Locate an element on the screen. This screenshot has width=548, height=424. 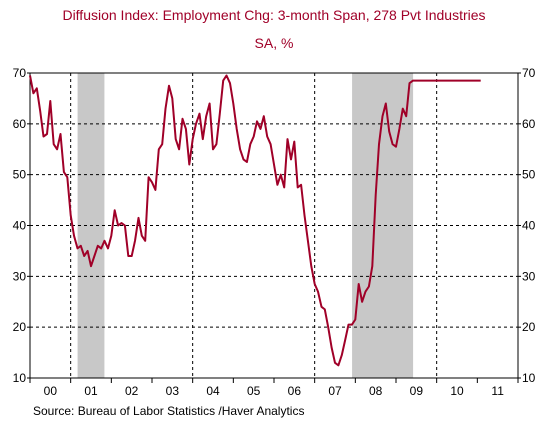
y-tick-label-right: 20 is located at coordinates (529, 327).